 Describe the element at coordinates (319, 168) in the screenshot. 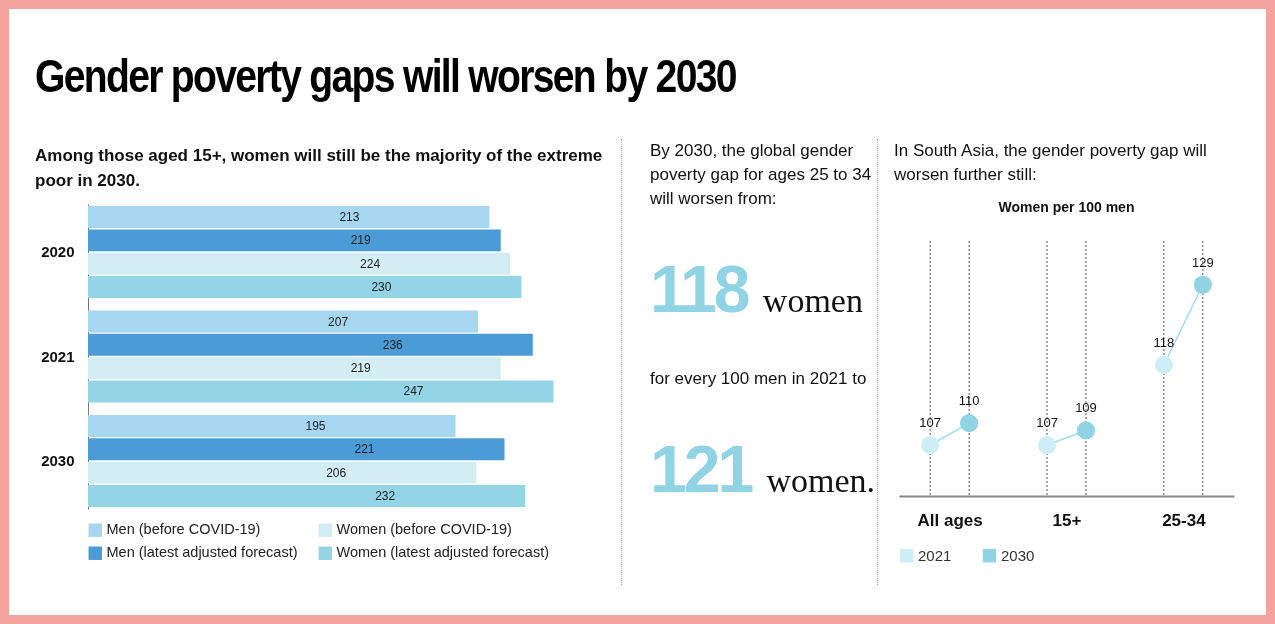

I see `chart-subtitle: Among those aged 15+, women will still be the majority of the extreme poor in 2030.` at that location.